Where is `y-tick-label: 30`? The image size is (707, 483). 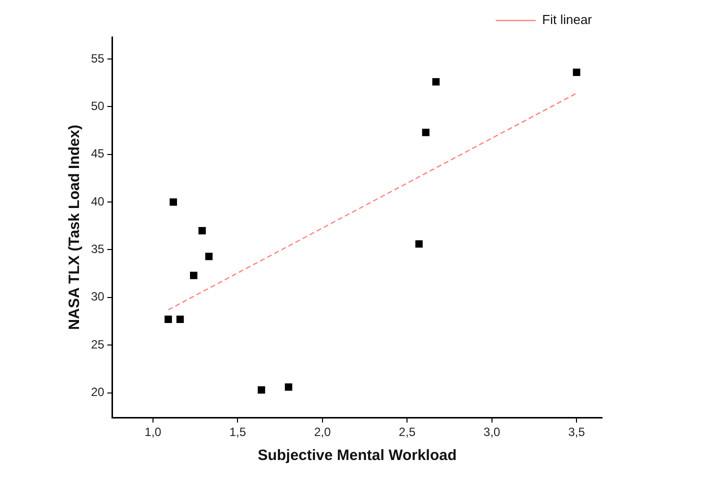
y-tick-label: 30 is located at coordinates (97, 297).